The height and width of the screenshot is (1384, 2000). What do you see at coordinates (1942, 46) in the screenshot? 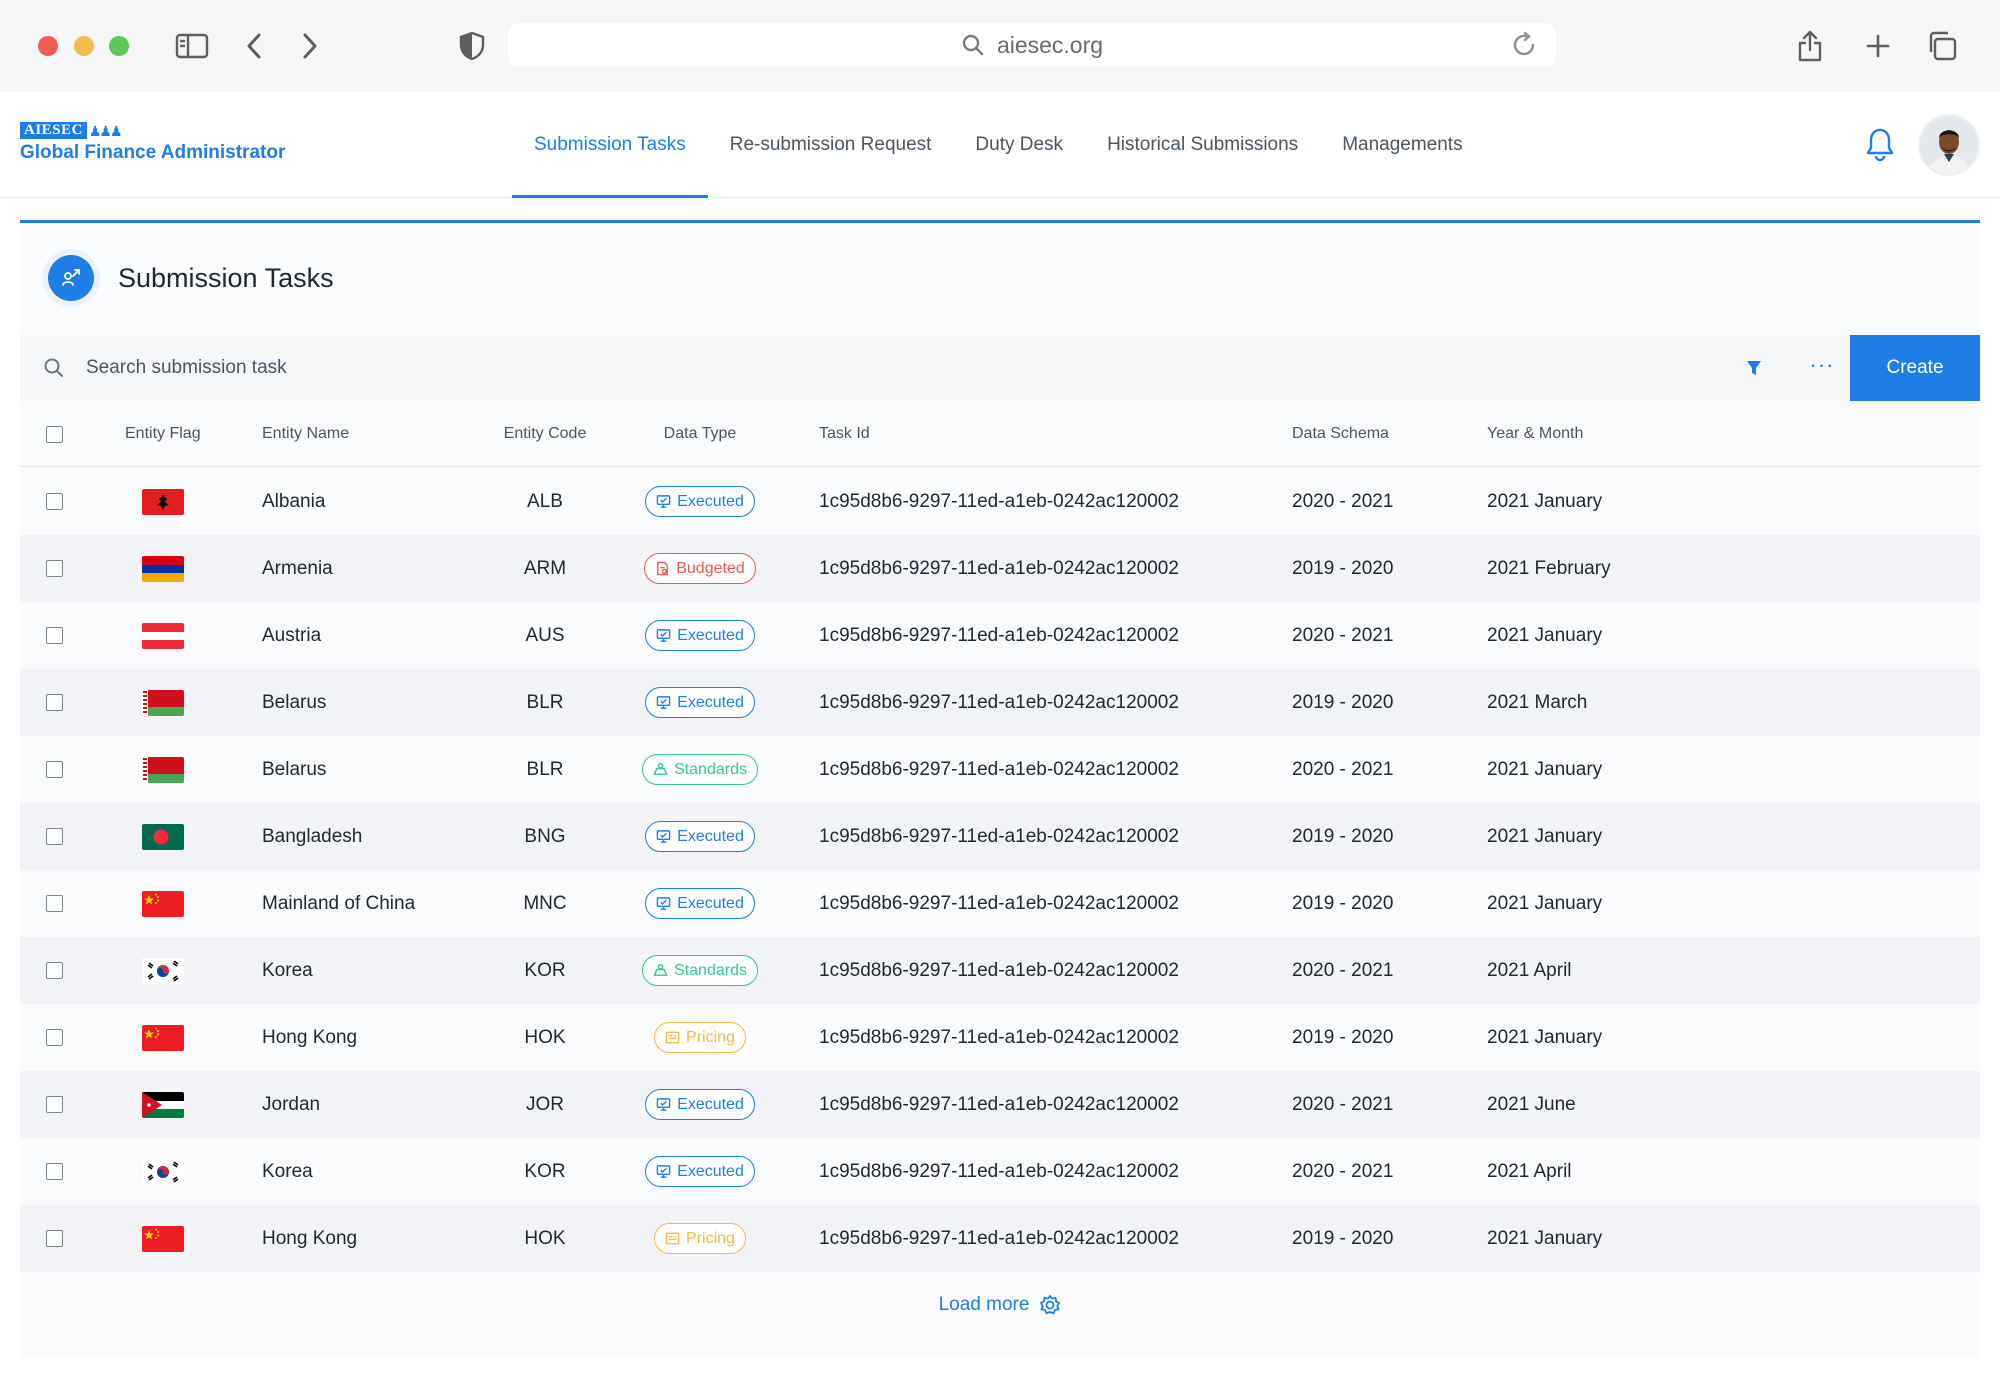
I see `tab-overview-icon` at bounding box center [1942, 46].